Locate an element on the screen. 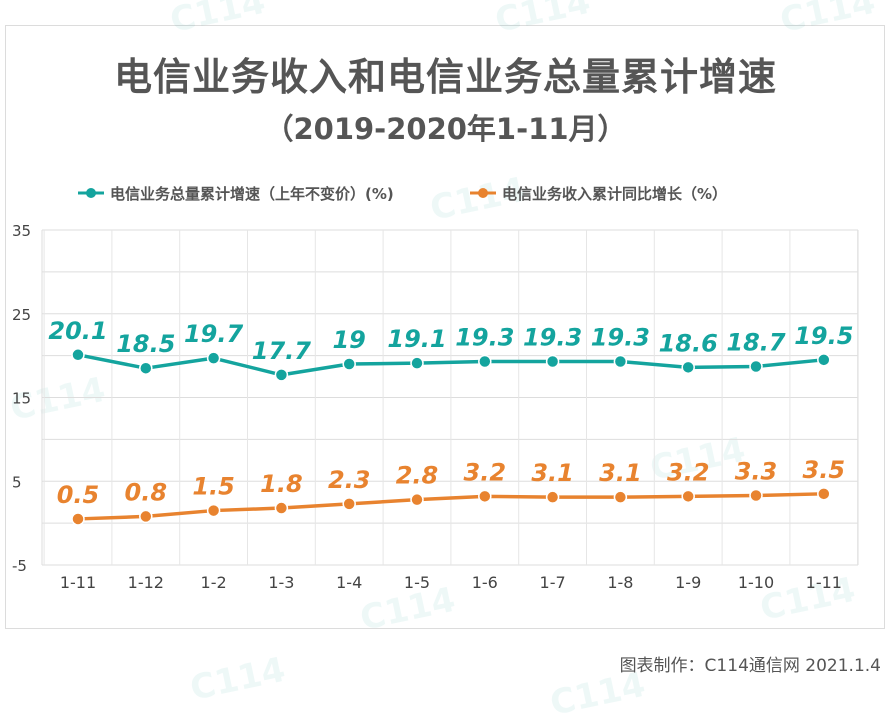 This screenshot has width=891, height=726. x-tick-label: 1-6 is located at coordinates (485, 582).